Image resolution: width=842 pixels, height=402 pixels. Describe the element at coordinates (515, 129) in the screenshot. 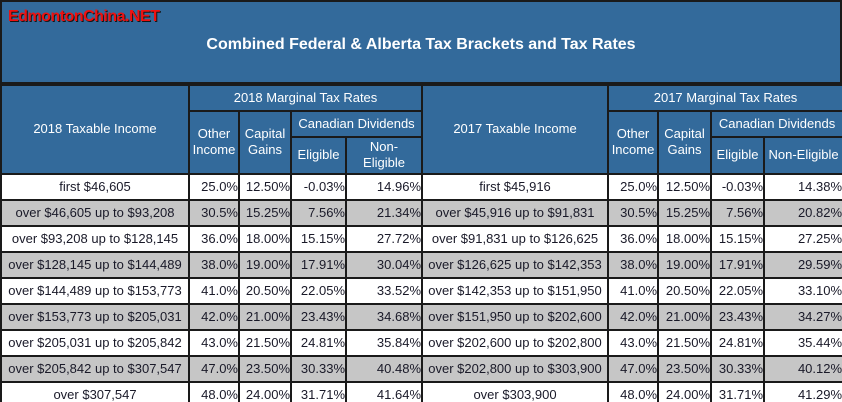

I see `col-header-2017-taxable-income: 2017 Taxable Income` at that location.